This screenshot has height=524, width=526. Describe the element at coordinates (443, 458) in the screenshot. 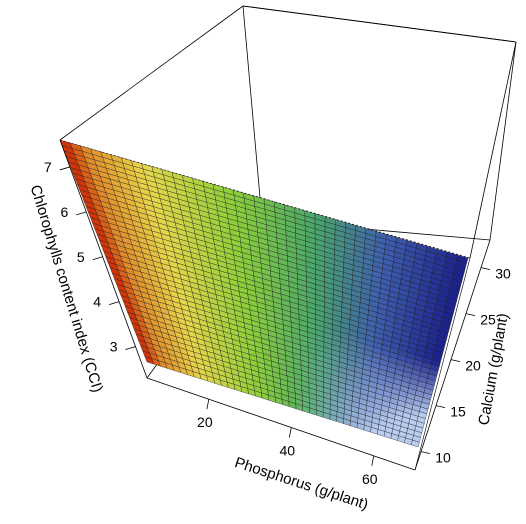

I see `y-tick-label: 10` at that location.